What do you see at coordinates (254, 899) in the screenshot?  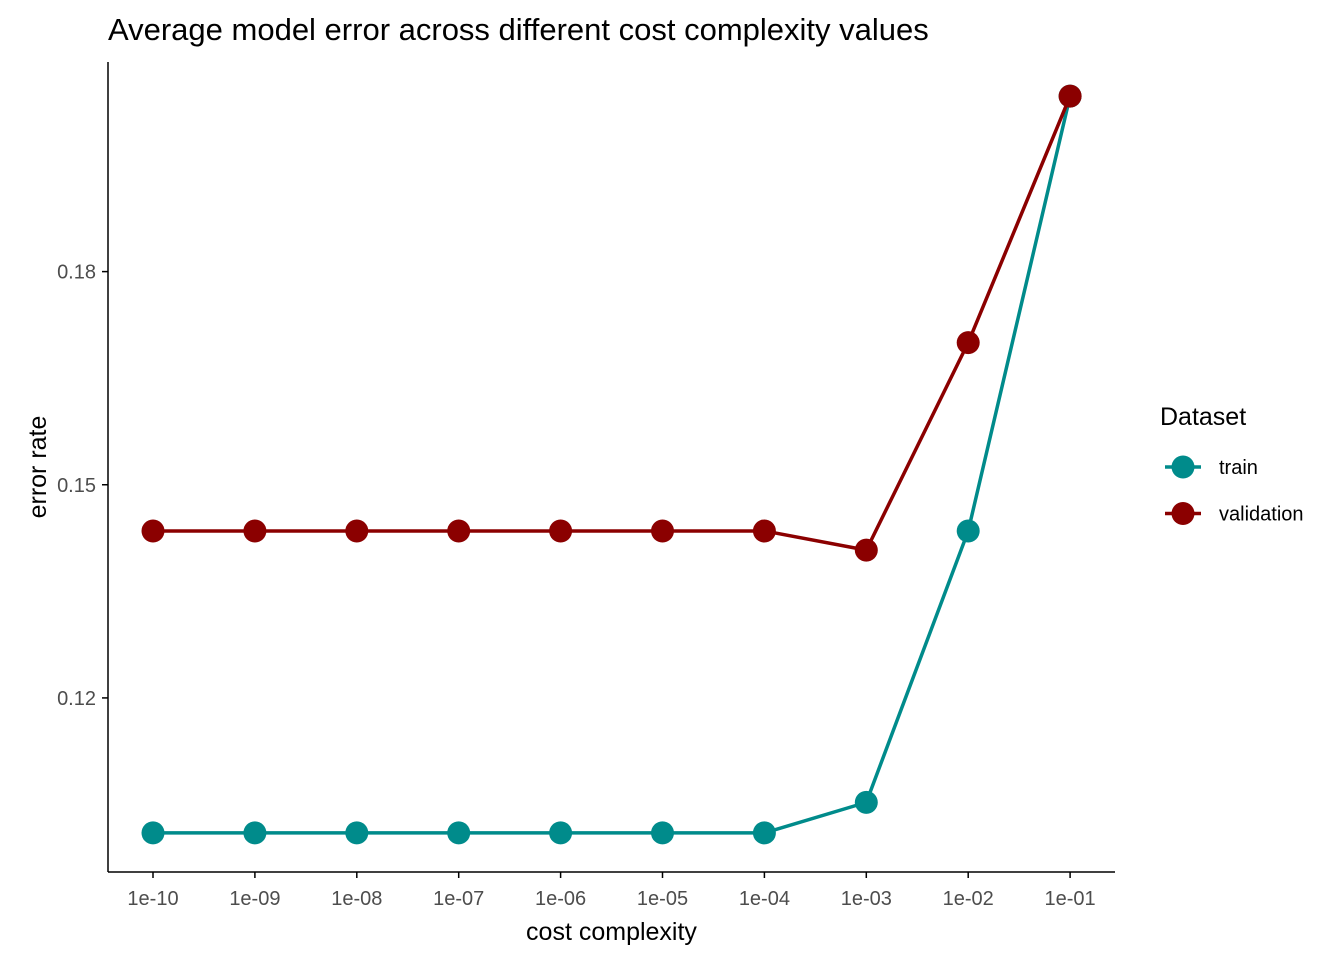 I see `x-tick-label: 1e-09` at bounding box center [254, 899].